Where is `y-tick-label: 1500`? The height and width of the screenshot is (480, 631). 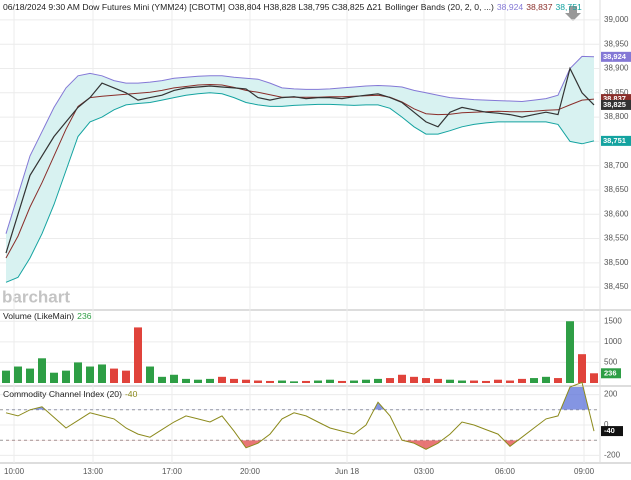 y-tick-label: 1500 is located at coordinates (613, 320).